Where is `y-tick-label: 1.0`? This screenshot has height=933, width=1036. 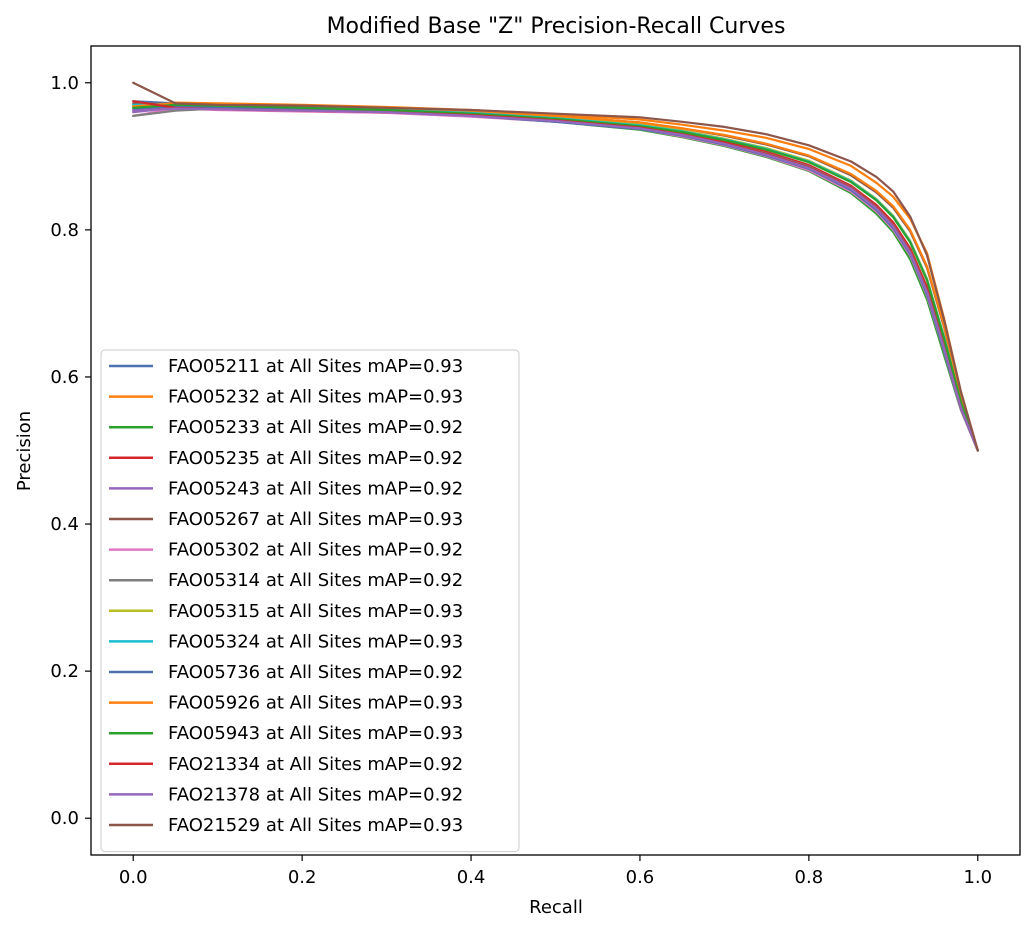 y-tick-label: 1.0 is located at coordinates (64, 83).